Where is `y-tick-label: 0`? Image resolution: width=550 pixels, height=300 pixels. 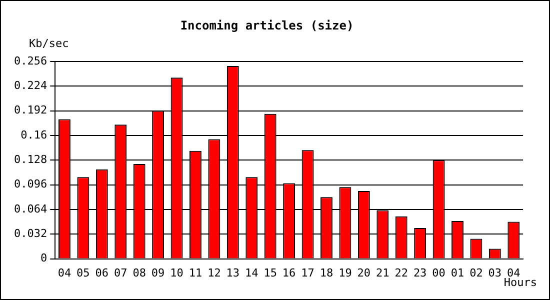
y-tick-label: 0 is located at coordinates (44, 258).